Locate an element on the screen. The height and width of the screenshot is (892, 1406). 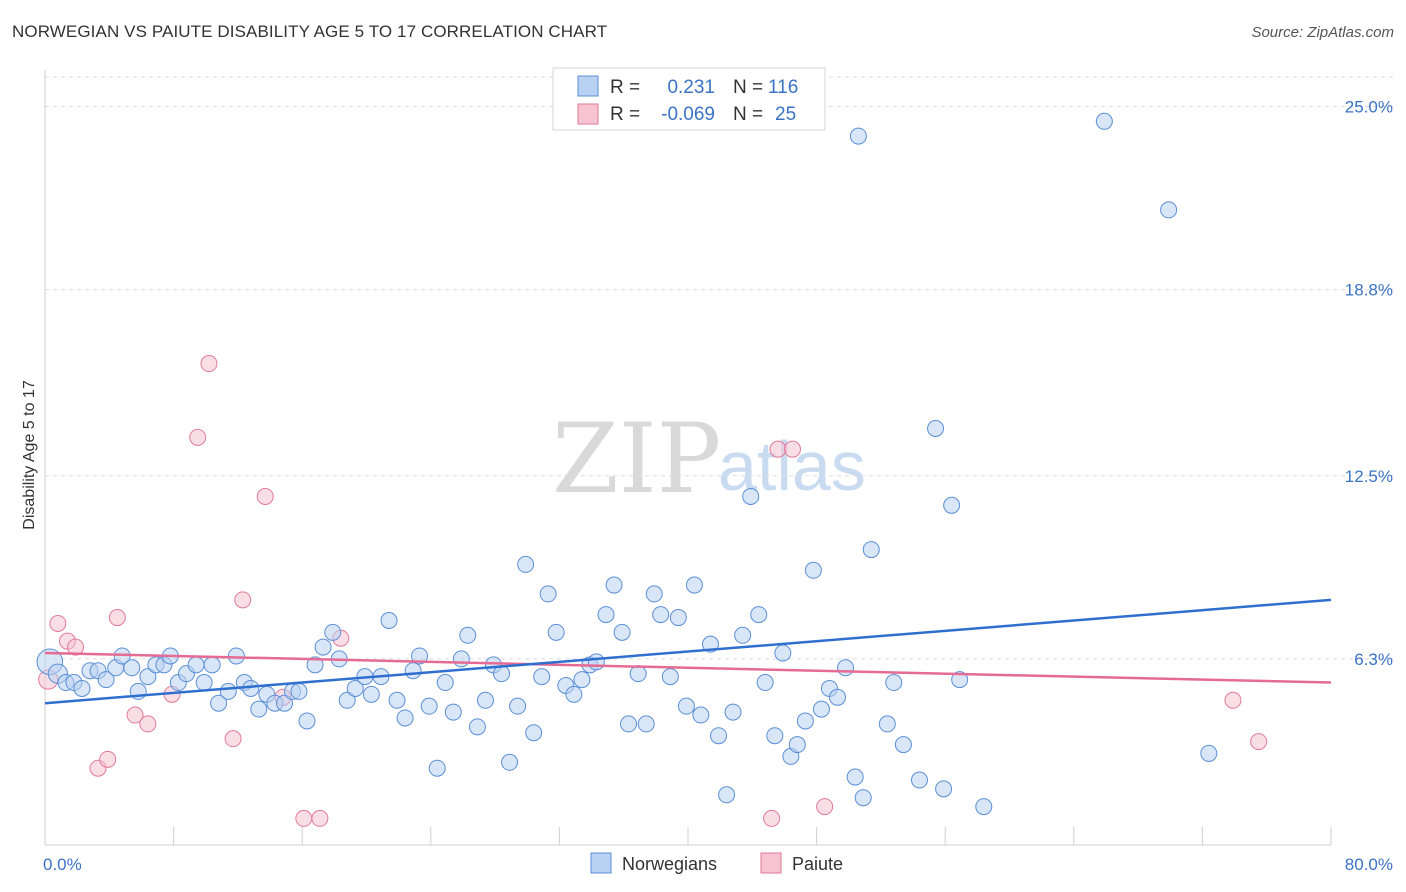
legend-n-value-2: 25 is located at coordinates (785, 114).